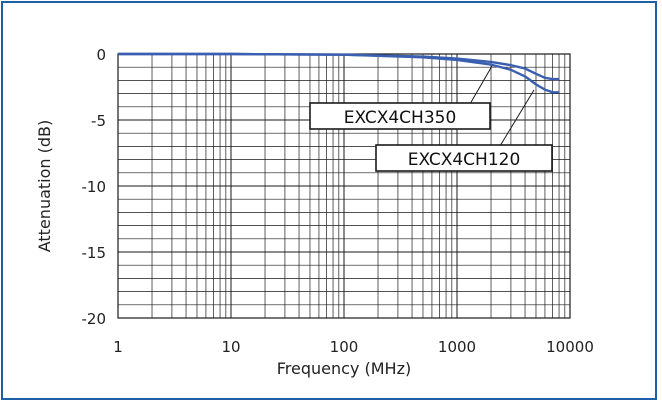  I want to click on callouts: EXCX4CH350 EXCX4CH120, so click(431, 118).